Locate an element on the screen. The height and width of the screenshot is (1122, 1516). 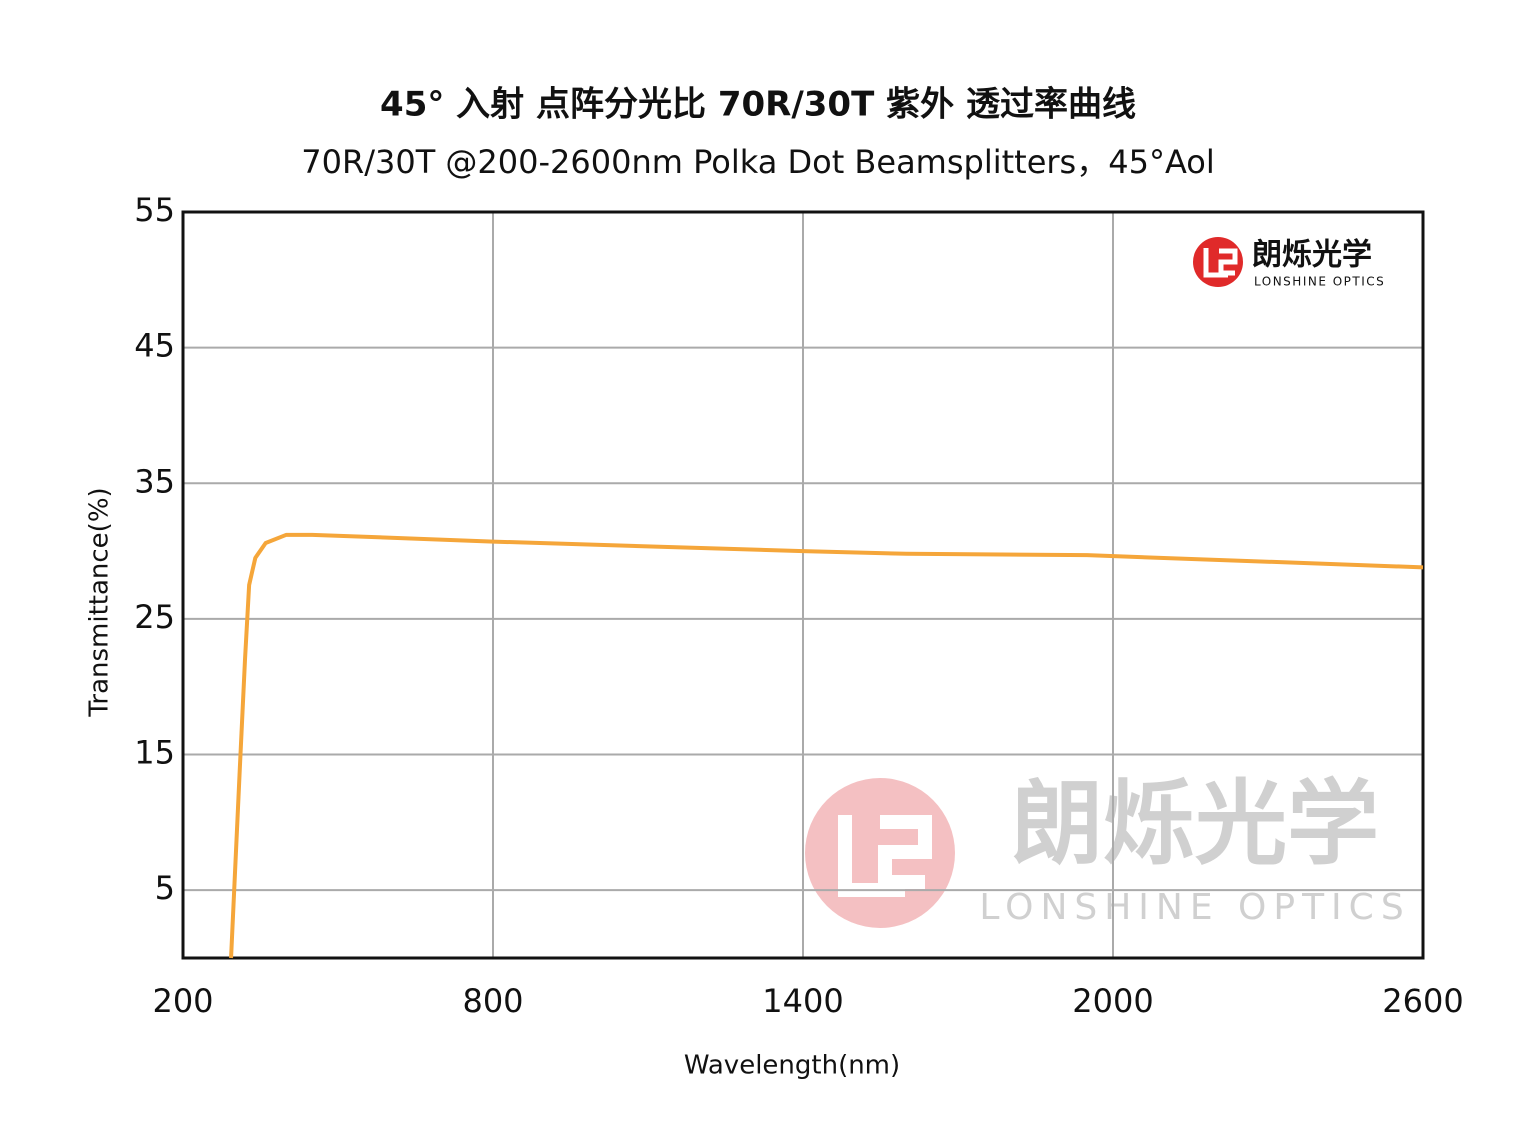
x-tick-label: 800 is located at coordinates (492, 1001).